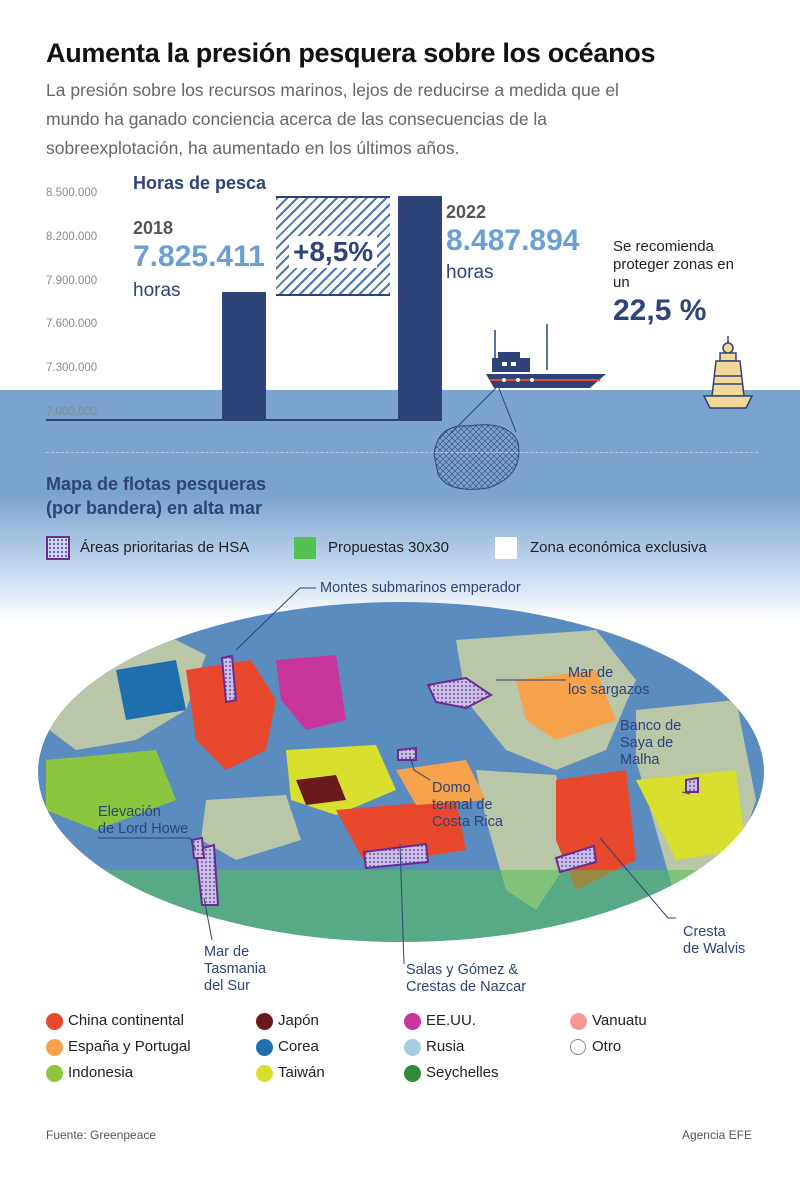 The width and height of the screenshot is (800, 1182). Describe the element at coordinates (72, 236) in the screenshot. I see `y-tick-label: 8.200.000` at that location.